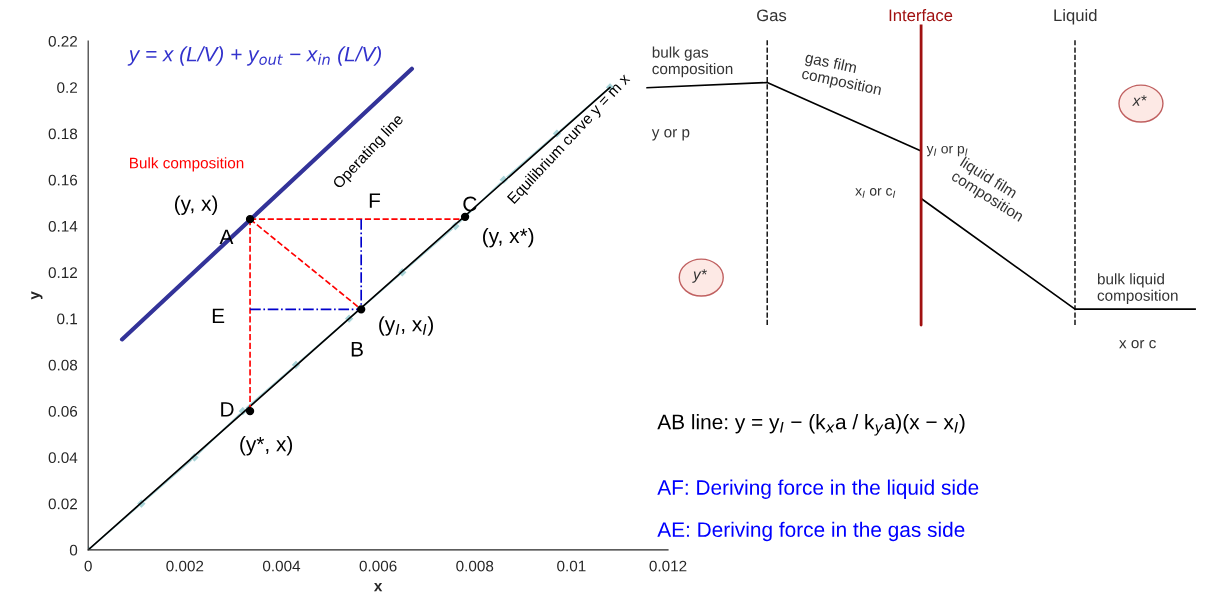 The width and height of the screenshot is (1208, 613). I want to click on annotation: Bulk composition, so click(187, 164).